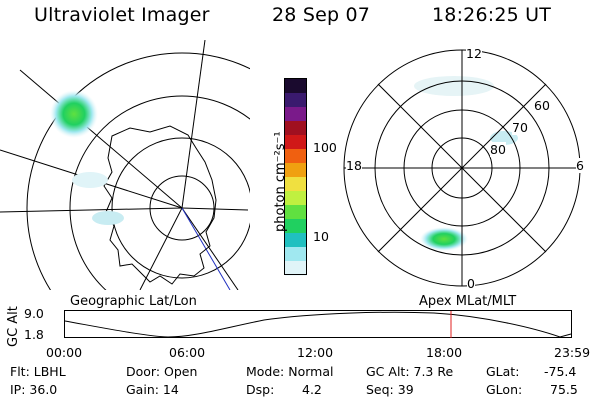 This screenshot has width=600, height=400. What do you see at coordinates (468, 301) in the screenshot?
I see `apex-label: Apex MLat/MLT` at bounding box center [468, 301].